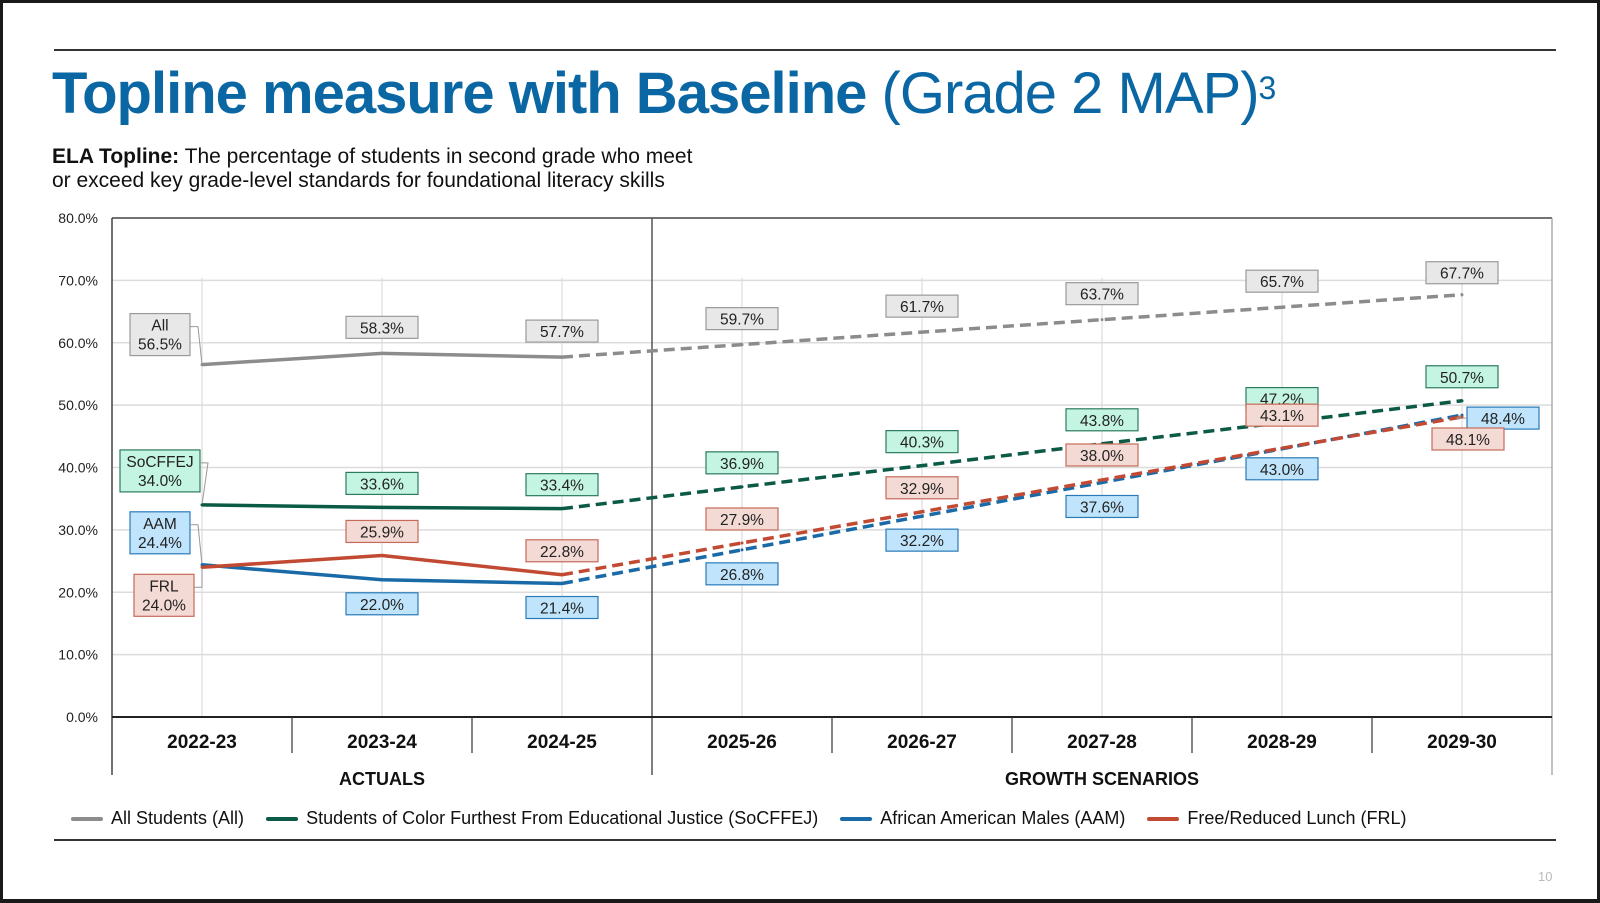 Image resolution: width=1600 pixels, height=903 pixels. I want to click on top-rule, so click(805, 50).